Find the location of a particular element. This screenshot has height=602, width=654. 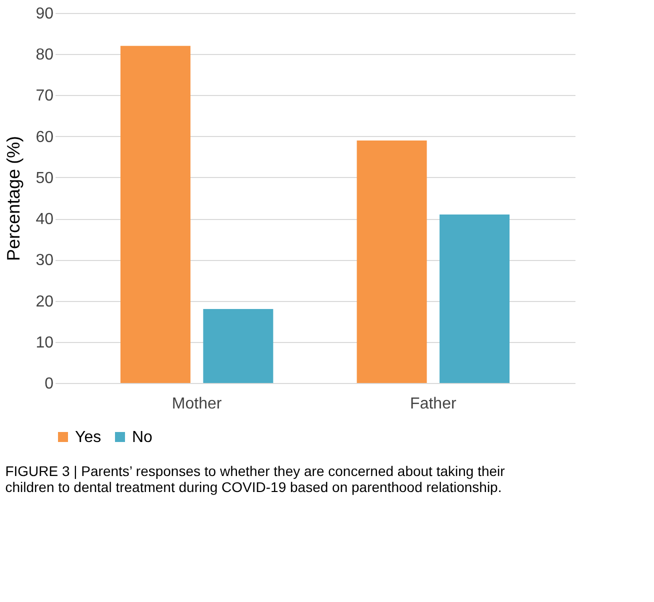

caption: FIGURE 3 | Parents’ responses to whether they are concerned about taking their children to dental treatment during COVID-19 based on parenthood relationship. is located at coordinates (255, 479).